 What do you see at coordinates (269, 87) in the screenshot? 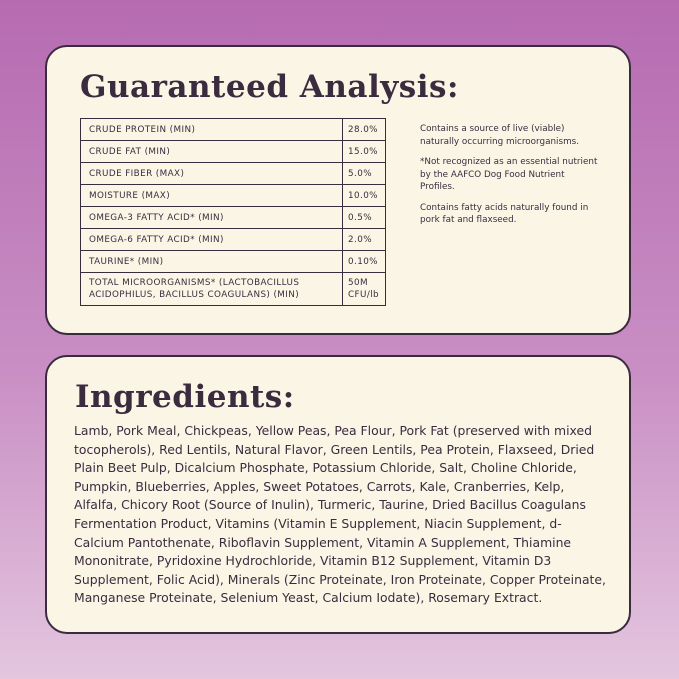
I see `analysis-title: Guaranteed Analysis:` at bounding box center [269, 87].